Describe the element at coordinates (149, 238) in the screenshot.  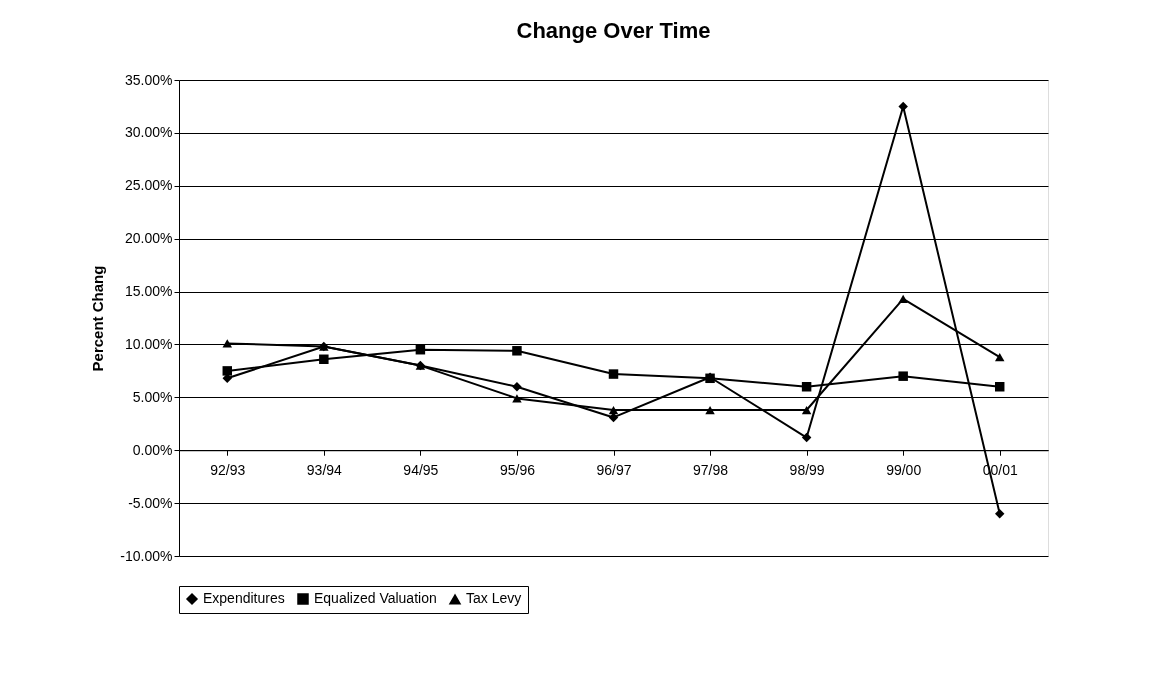
I see `y-tick-label: 20.00%` at that location.